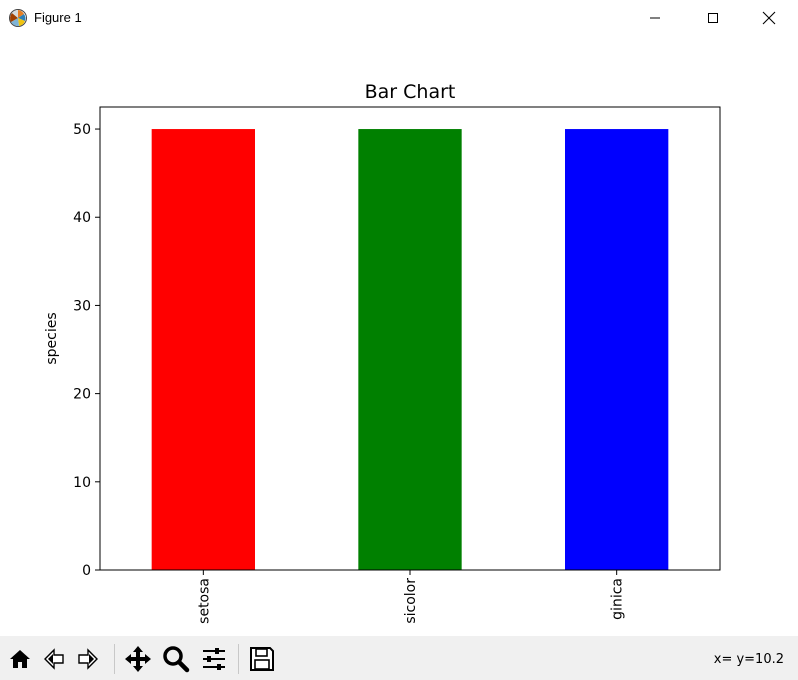 The height and width of the screenshot is (680, 798). Describe the element at coordinates (82, 306) in the screenshot. I see `y-tick-label: 30` at that location.